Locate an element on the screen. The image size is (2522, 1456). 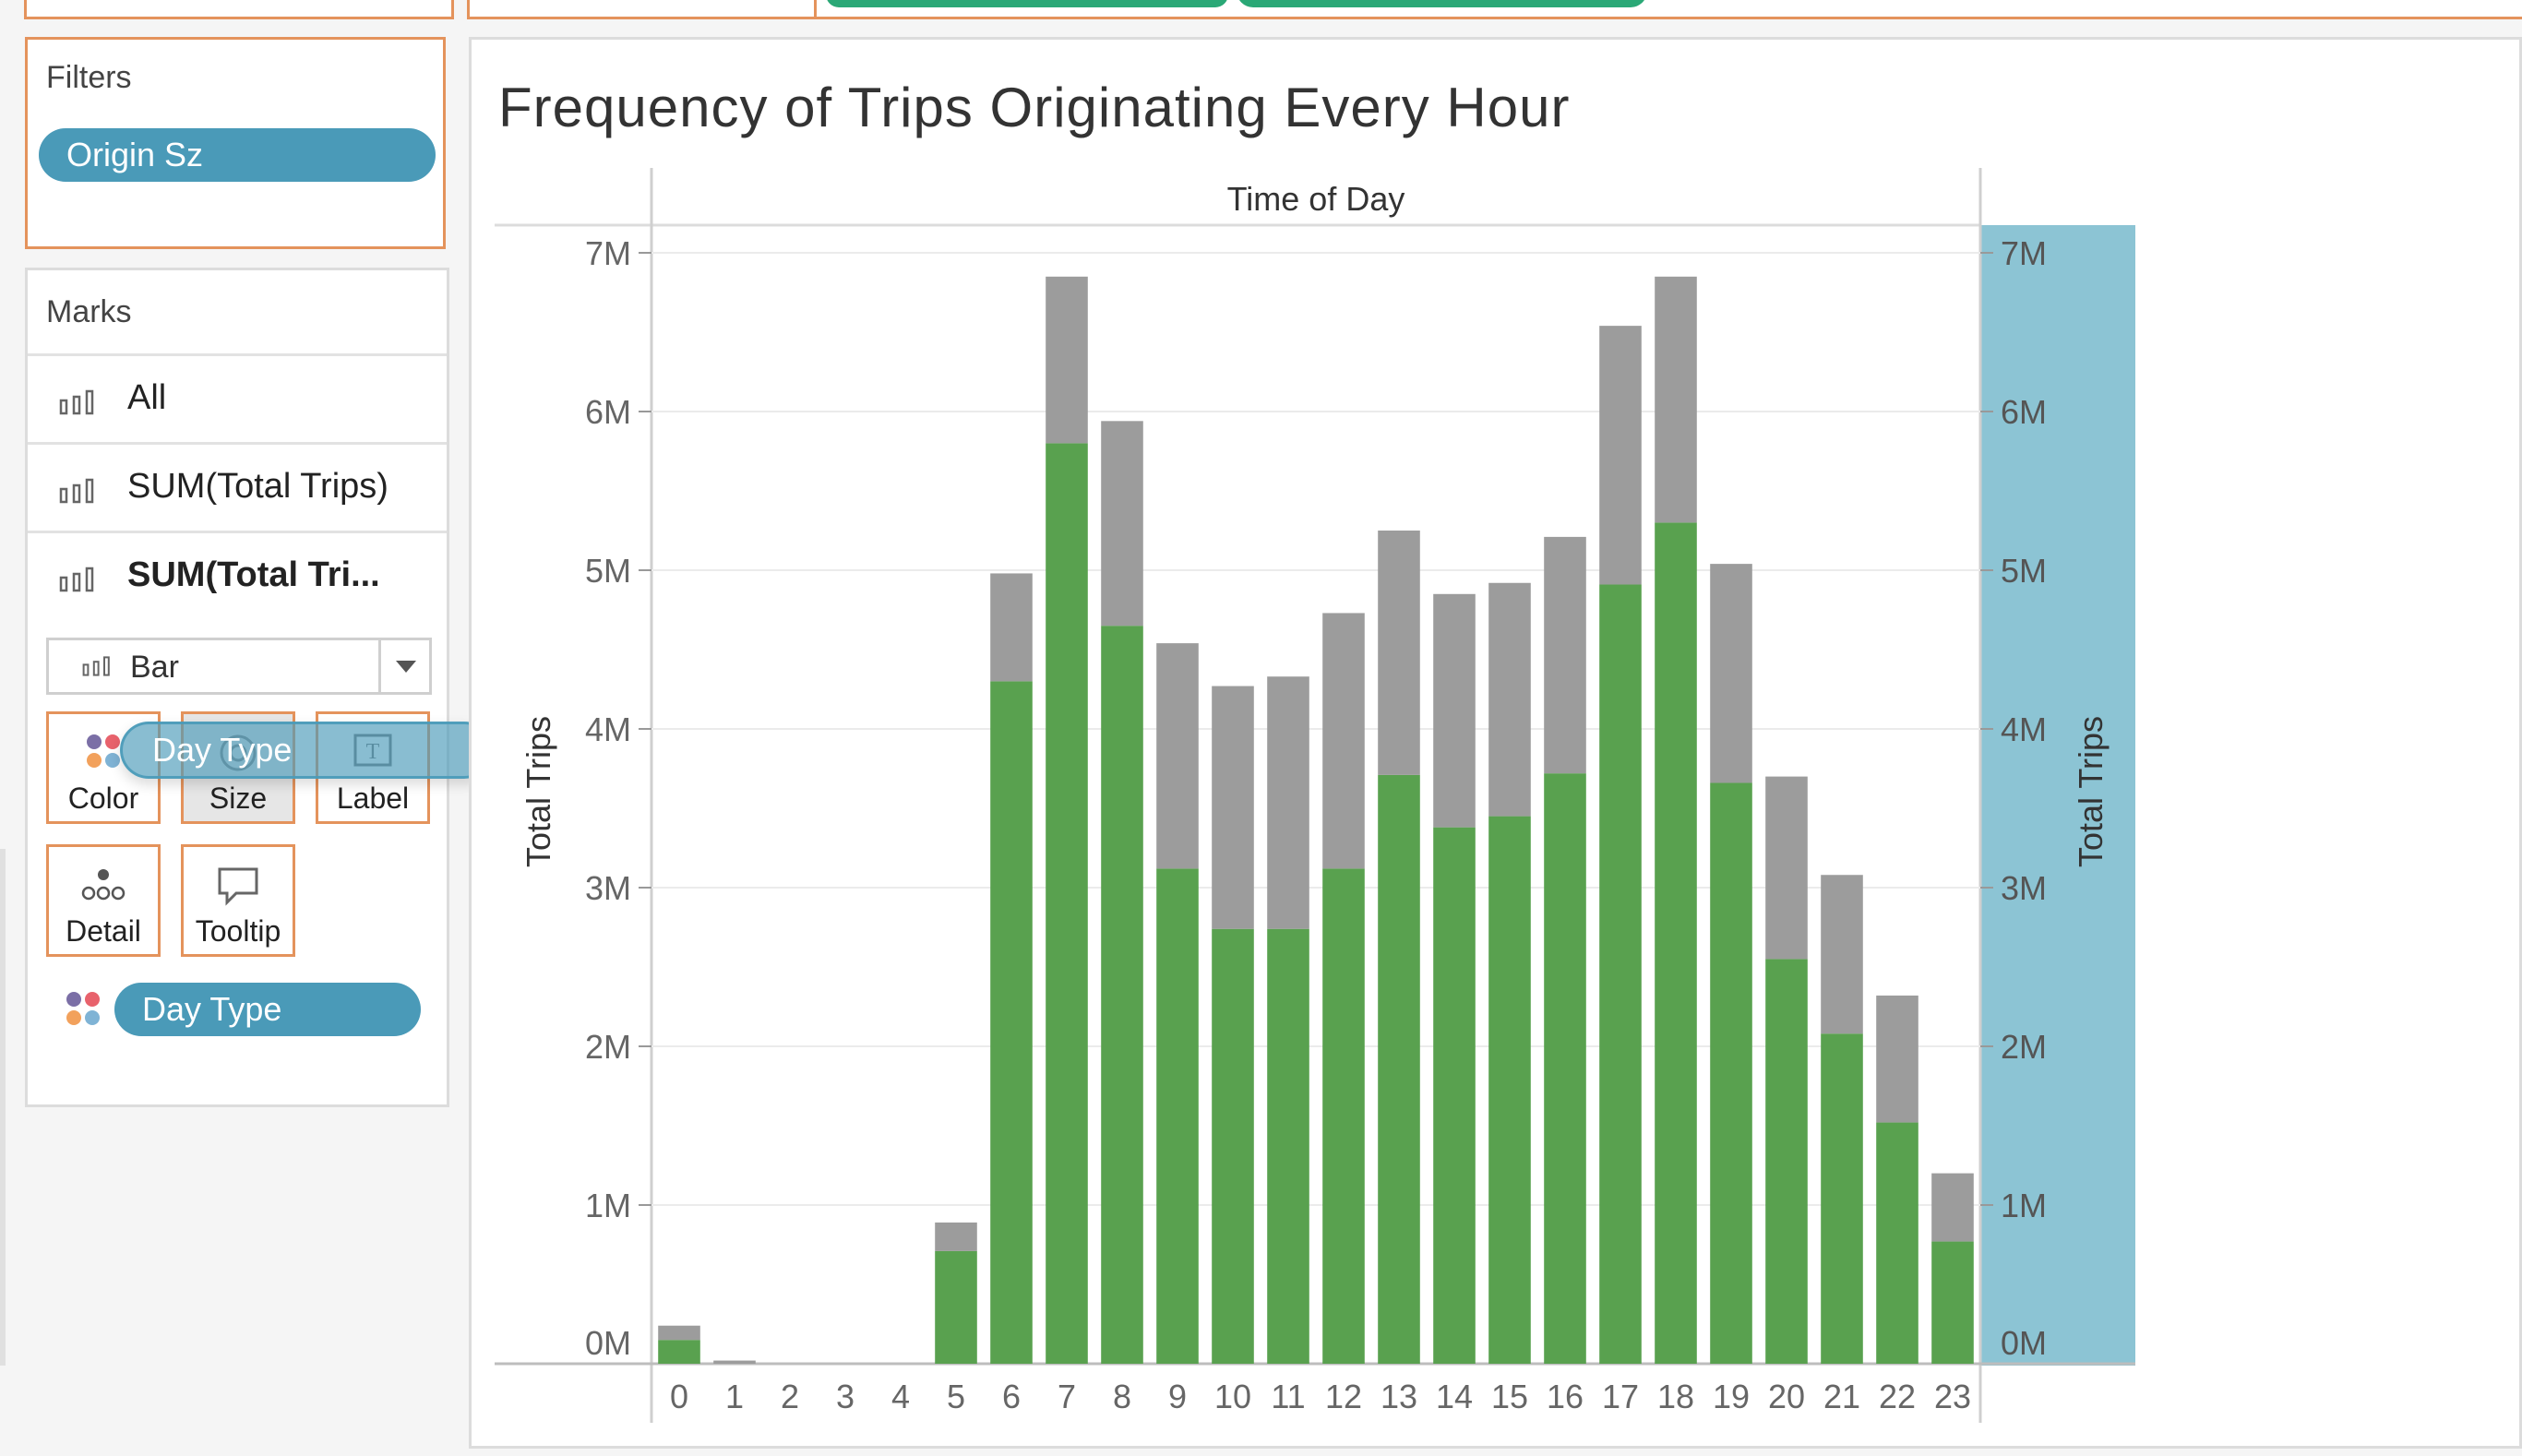
right-tick-label: 5M is located at coordinates (2024, 571).